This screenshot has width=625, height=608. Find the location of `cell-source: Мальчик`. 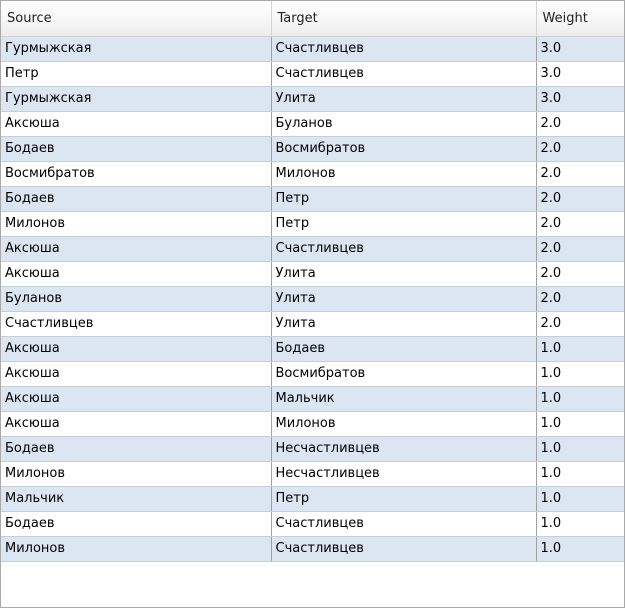

cell-source: Мальчик is located at coordinates (136, 499).